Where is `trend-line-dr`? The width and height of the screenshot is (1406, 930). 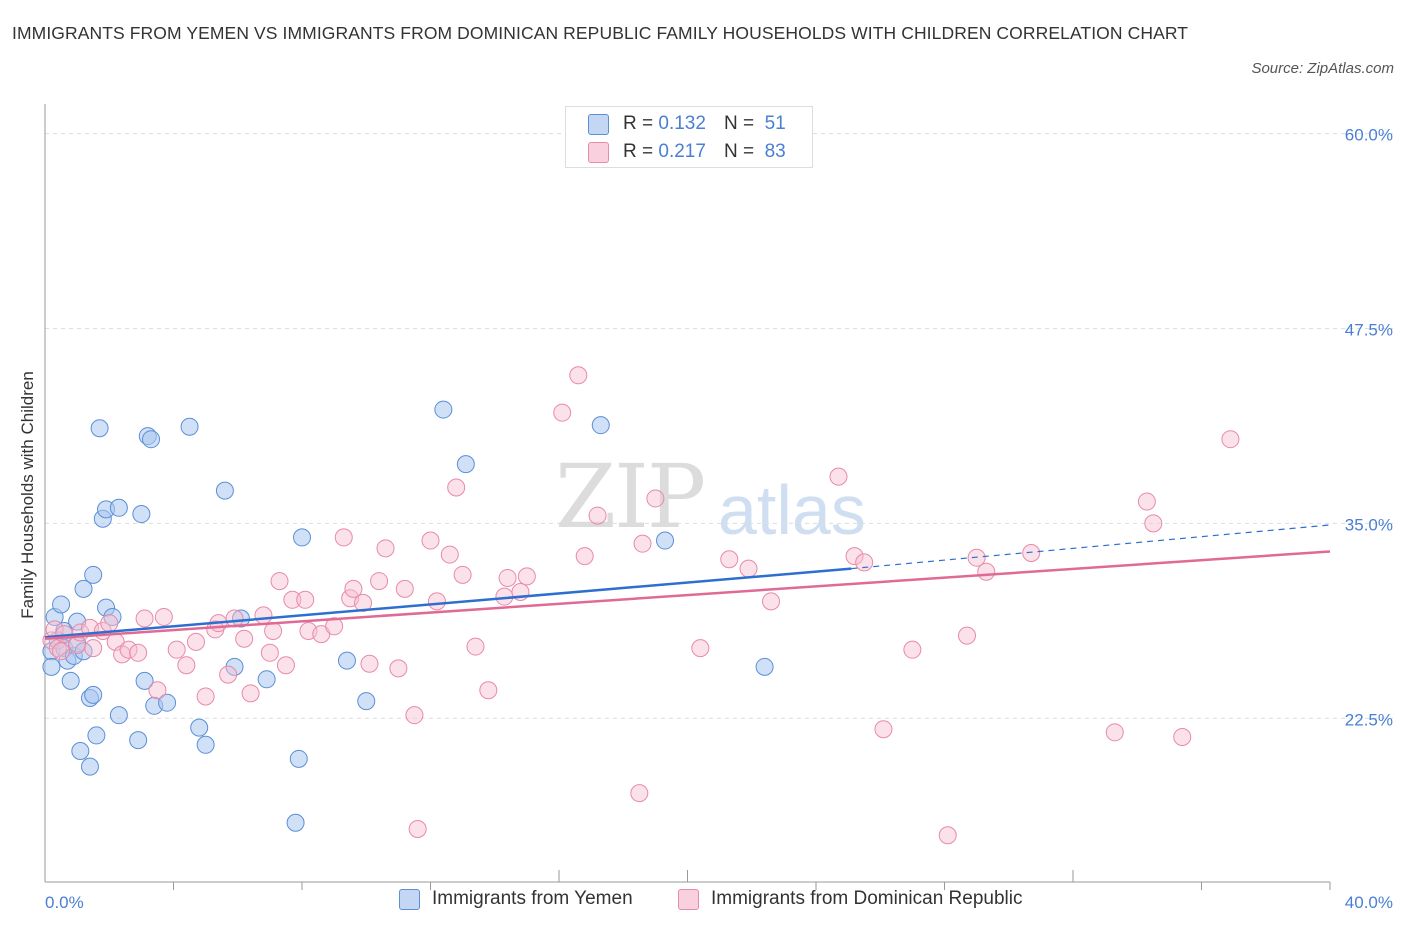 trend-line-dr is located at coordinates (687, 595).